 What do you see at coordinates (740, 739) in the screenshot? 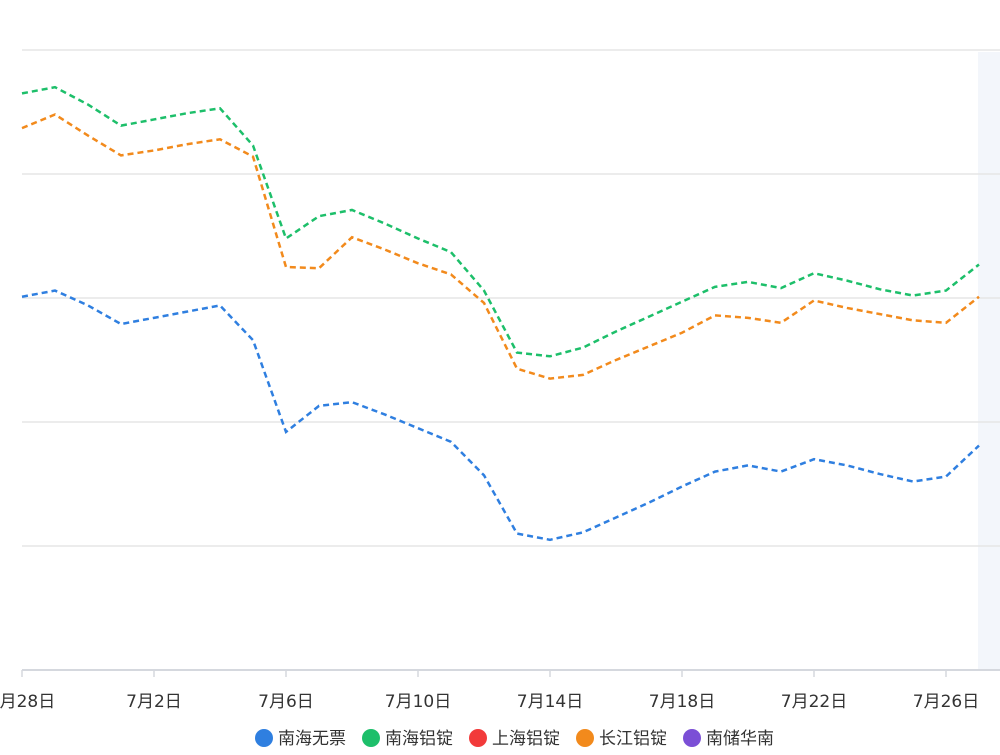
I see `legend-label: 南储华南` at bounding box center [740, 739].